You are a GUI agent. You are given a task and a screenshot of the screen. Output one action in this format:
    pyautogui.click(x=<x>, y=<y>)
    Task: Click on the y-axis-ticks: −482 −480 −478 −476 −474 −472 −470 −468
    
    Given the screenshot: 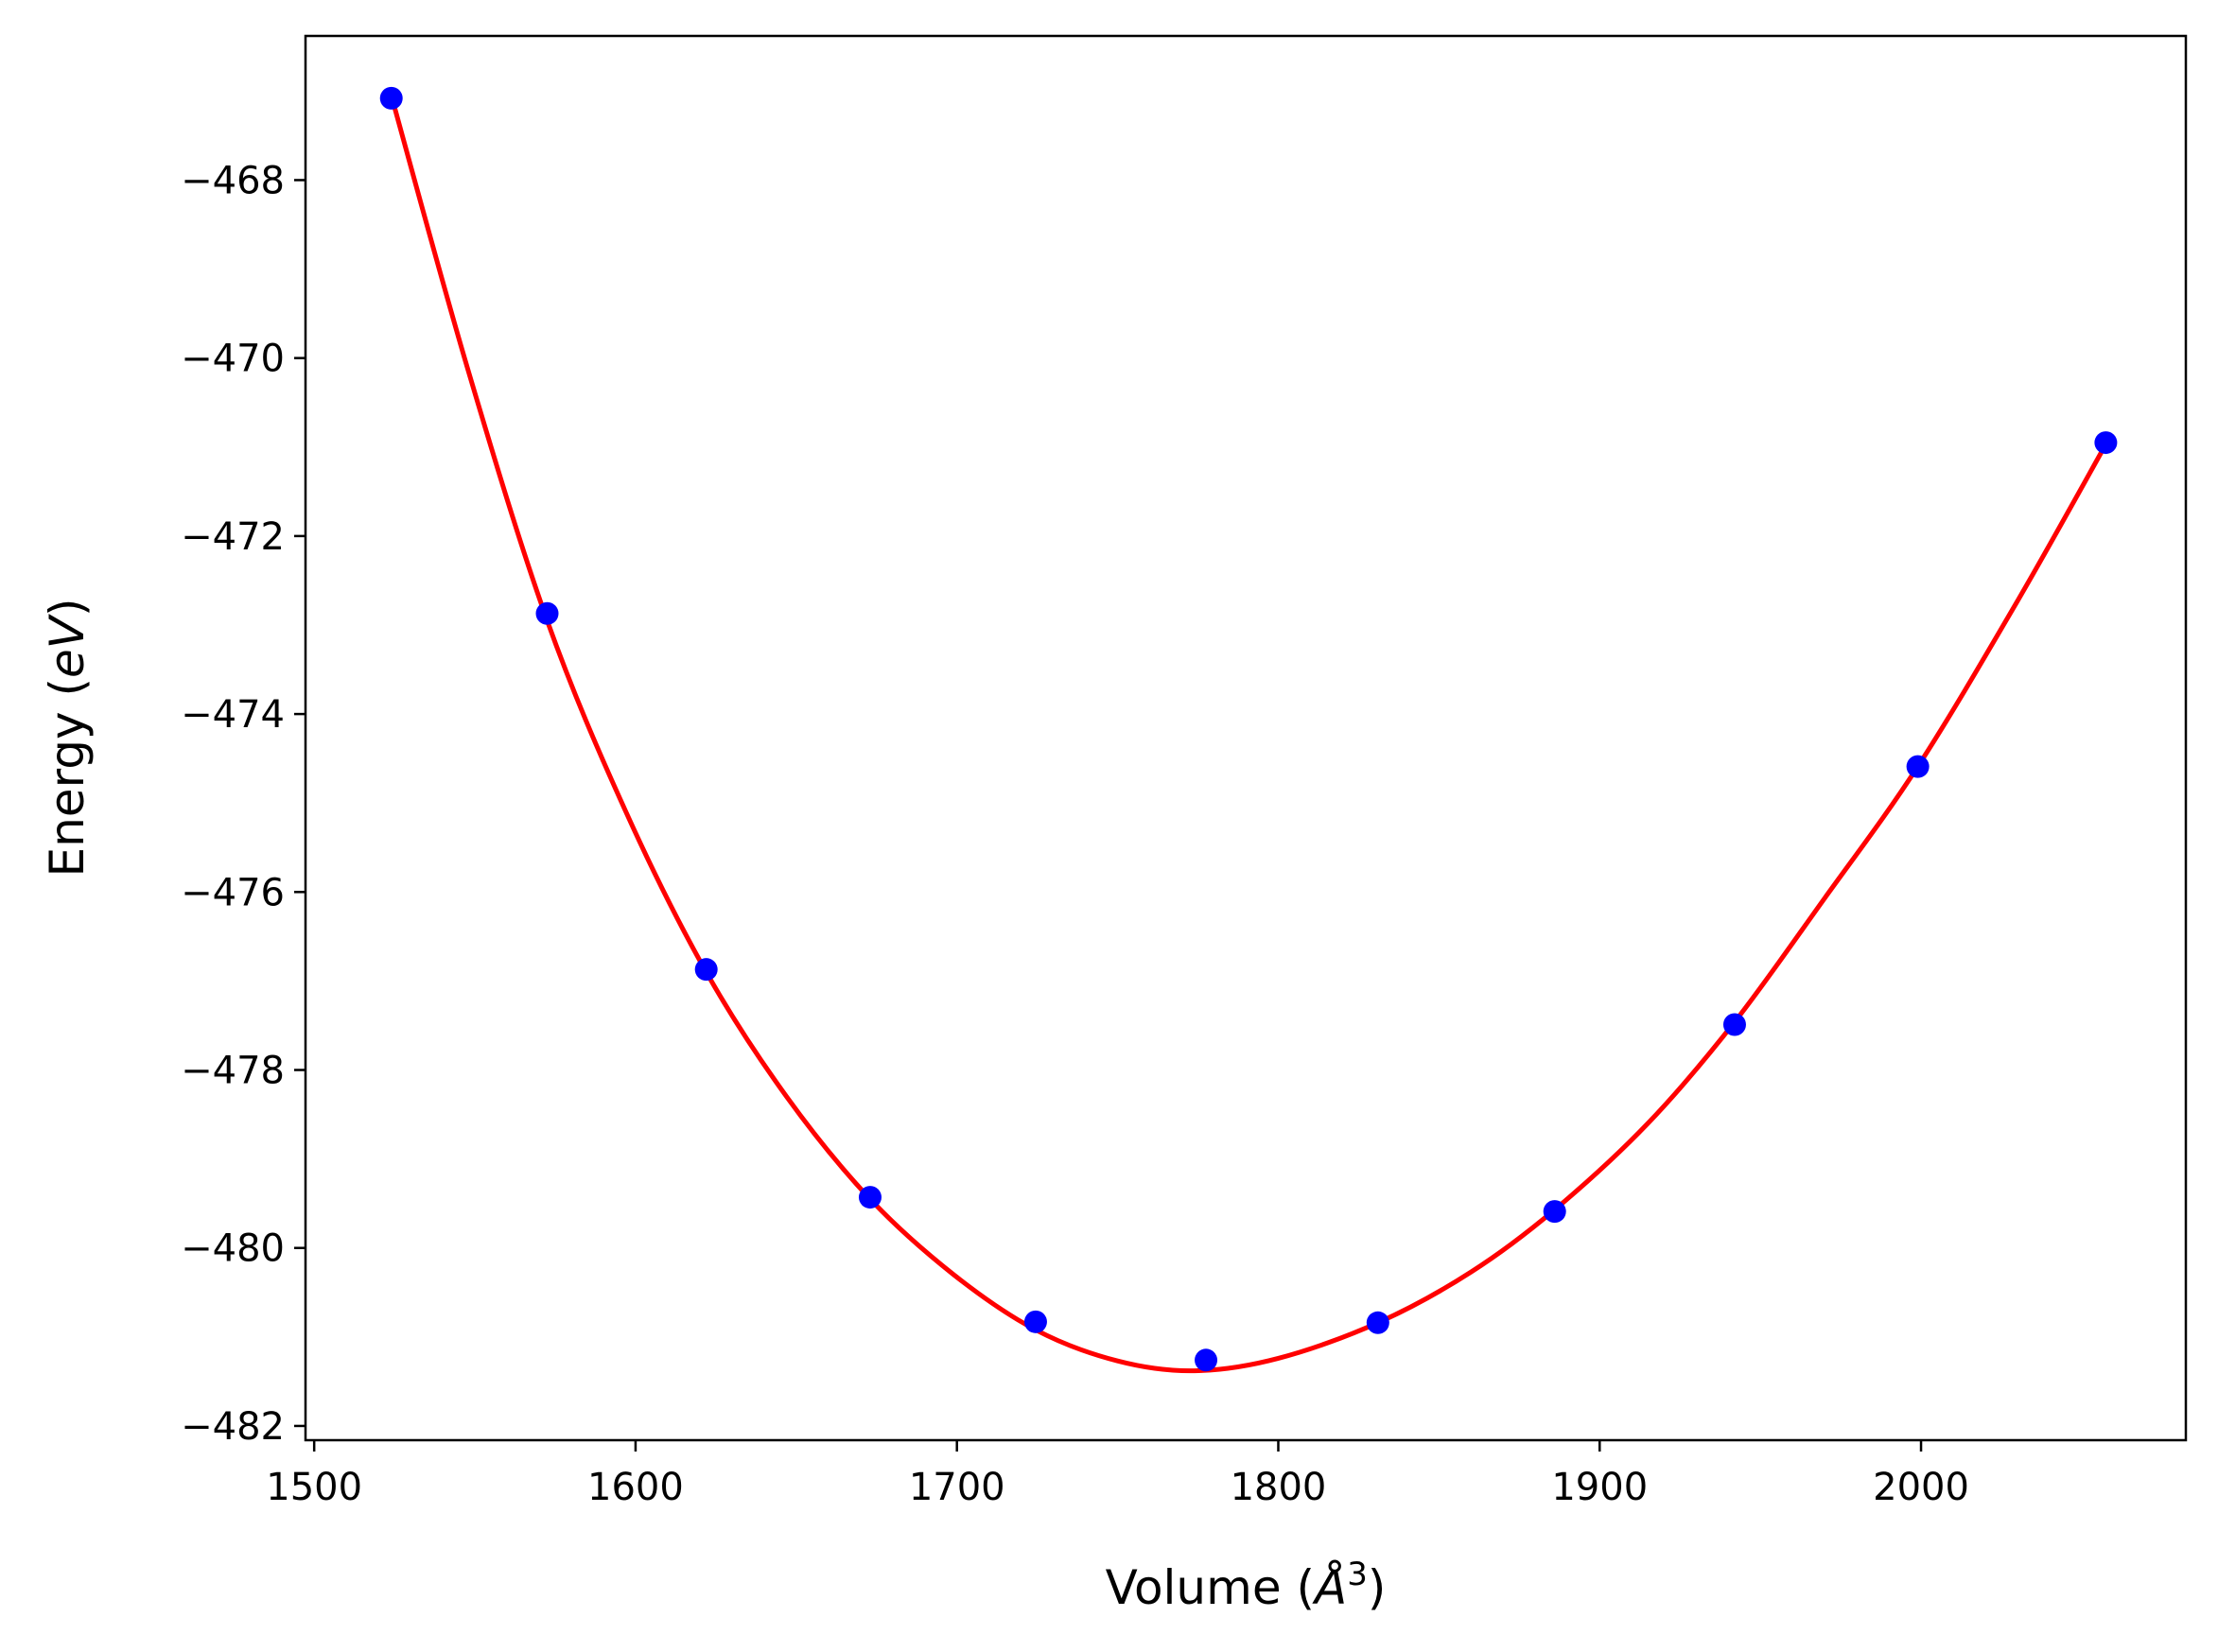 What is the action you would take?
    pyautogui.click(x=243, y=804)
    